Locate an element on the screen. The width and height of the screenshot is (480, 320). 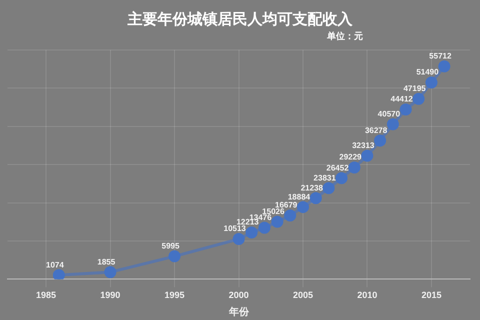
data-label: 18884 is located at coordinates (299, 197).